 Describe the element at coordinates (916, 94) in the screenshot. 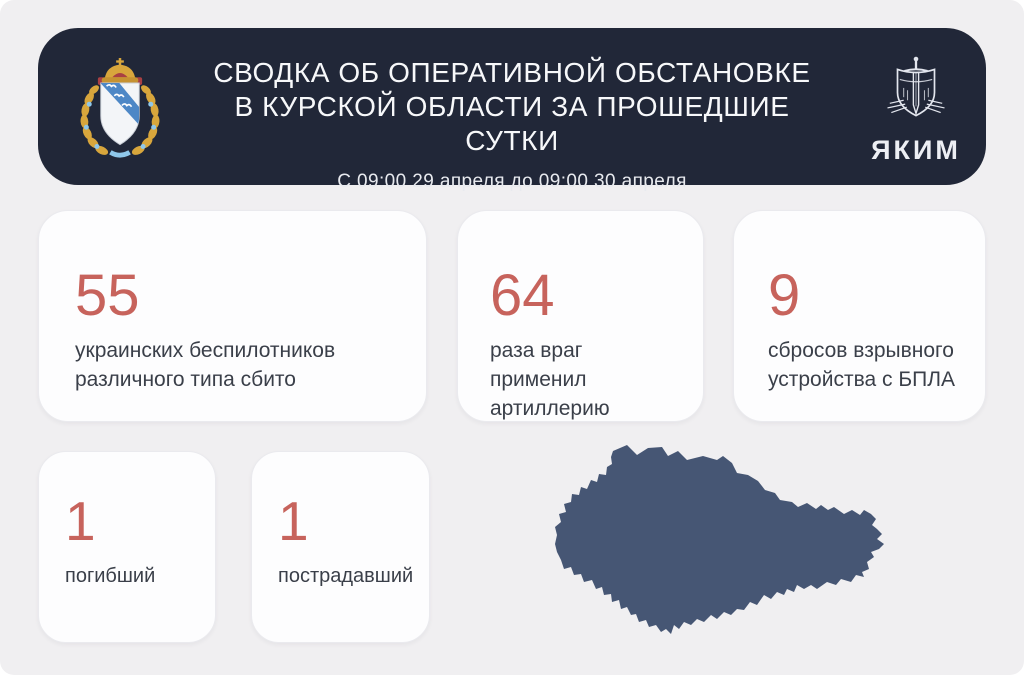

I see `shield-sword-icon` at that location.